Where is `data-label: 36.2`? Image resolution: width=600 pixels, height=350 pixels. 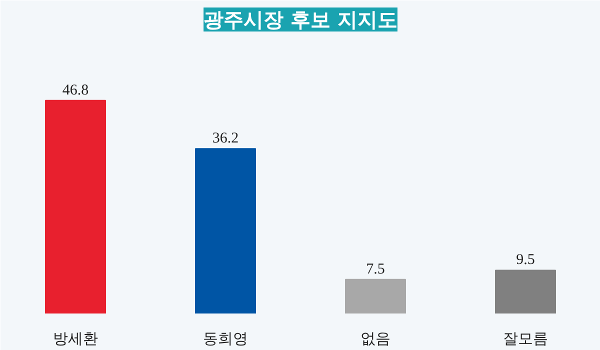
data-label: 36.2 is located at coordinates (225, 138).